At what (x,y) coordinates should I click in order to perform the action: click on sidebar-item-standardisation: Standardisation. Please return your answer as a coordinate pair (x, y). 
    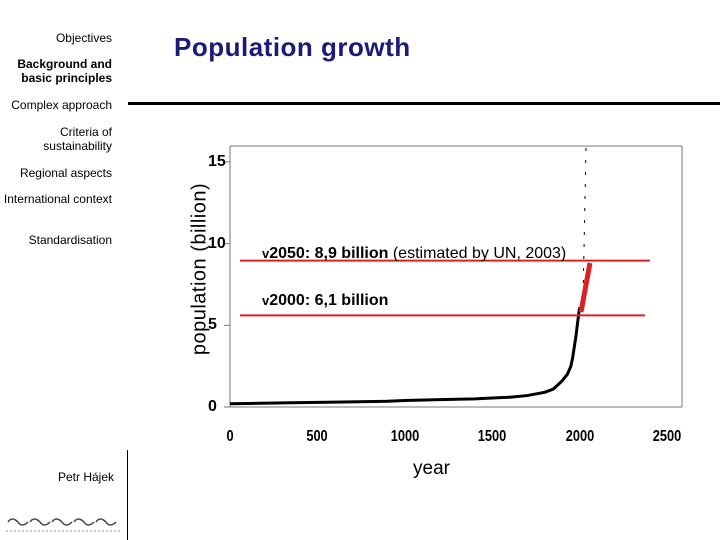
    Looking at the image, I should click on (70, 240).